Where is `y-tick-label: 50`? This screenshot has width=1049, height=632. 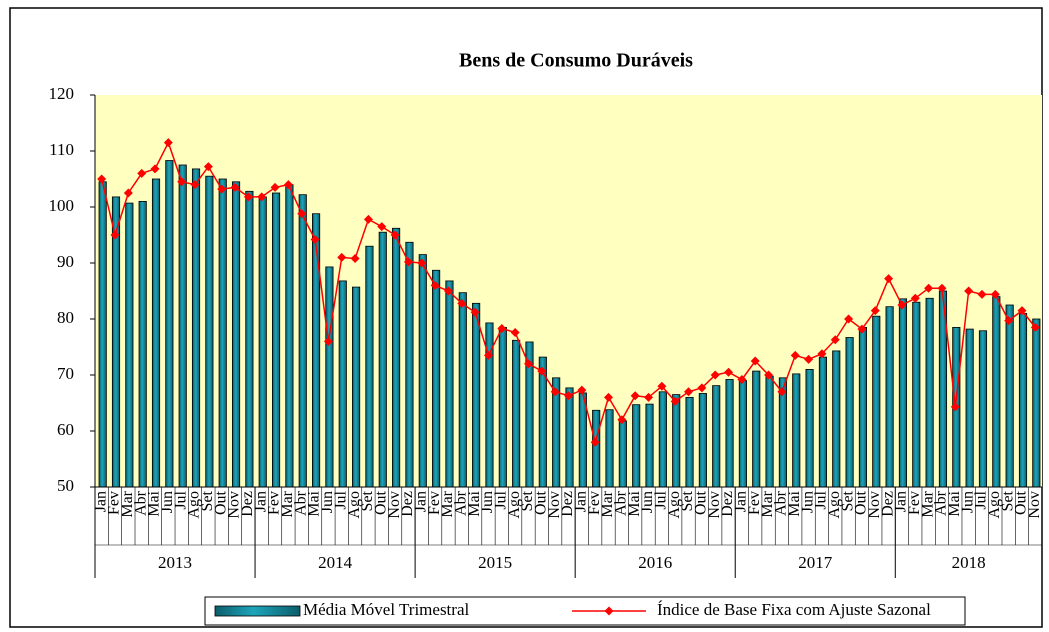 y-tick-label: 50 is located at coordinates (65, 485).